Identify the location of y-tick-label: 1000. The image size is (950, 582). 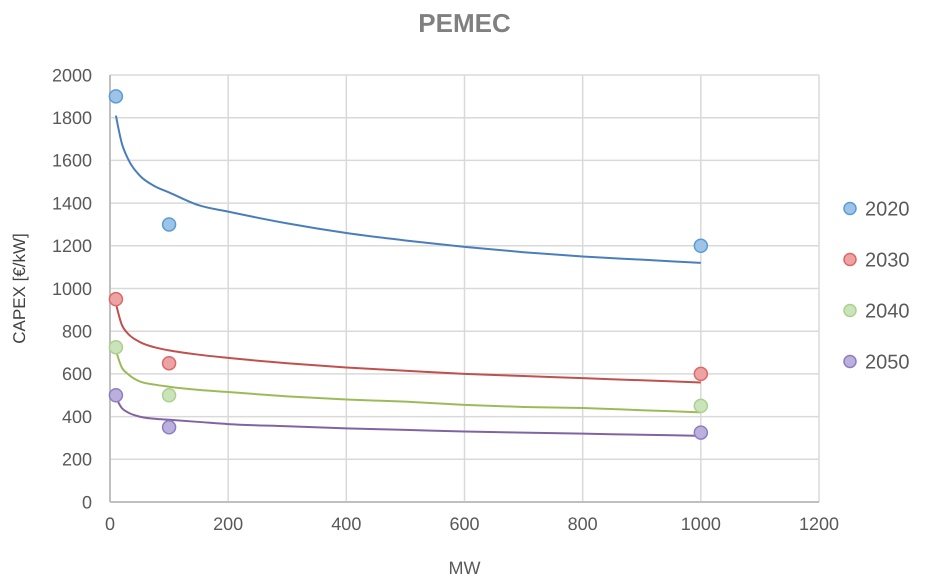
(72, 288).